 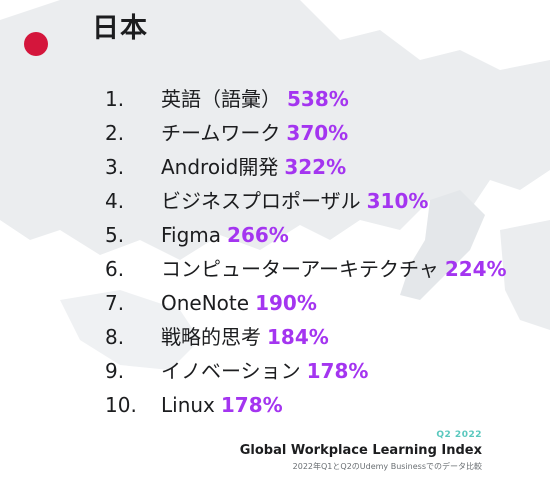 What do you see at coordinates (115, 167) in the screenshot?
I see `rank-number: 3.` at bounding box center [115, 167].